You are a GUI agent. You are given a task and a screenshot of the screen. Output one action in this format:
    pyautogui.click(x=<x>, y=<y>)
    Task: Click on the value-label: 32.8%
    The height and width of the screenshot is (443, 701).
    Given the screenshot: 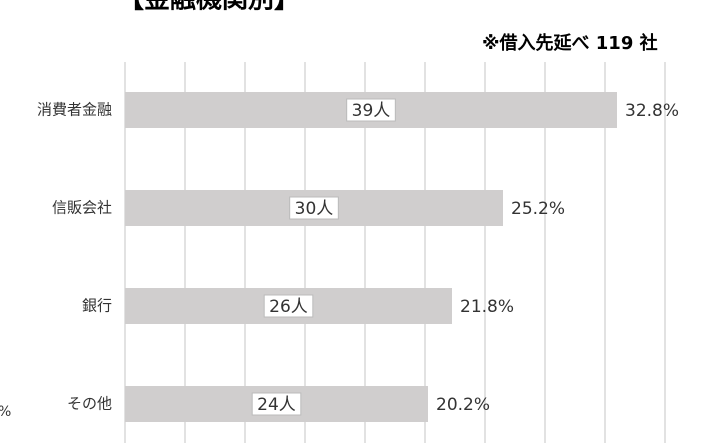 What is the action you would take?
    pyautogui.click(x=652, y=111)
    